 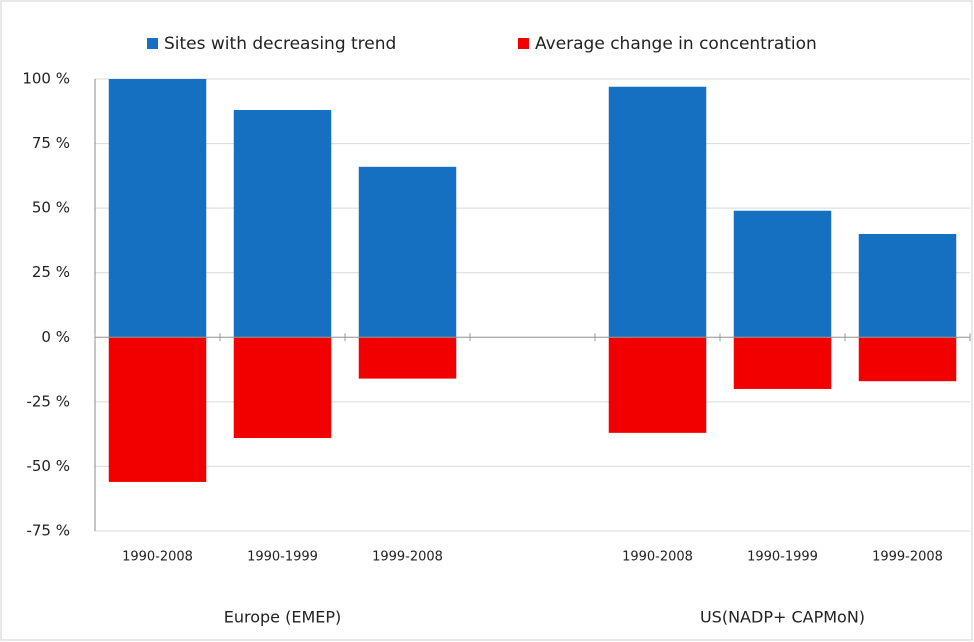 What do you see at coordinates (51, 272) in the screenshot?
I see `y-tick-label: 25 %` at bounding box center [51, 272].